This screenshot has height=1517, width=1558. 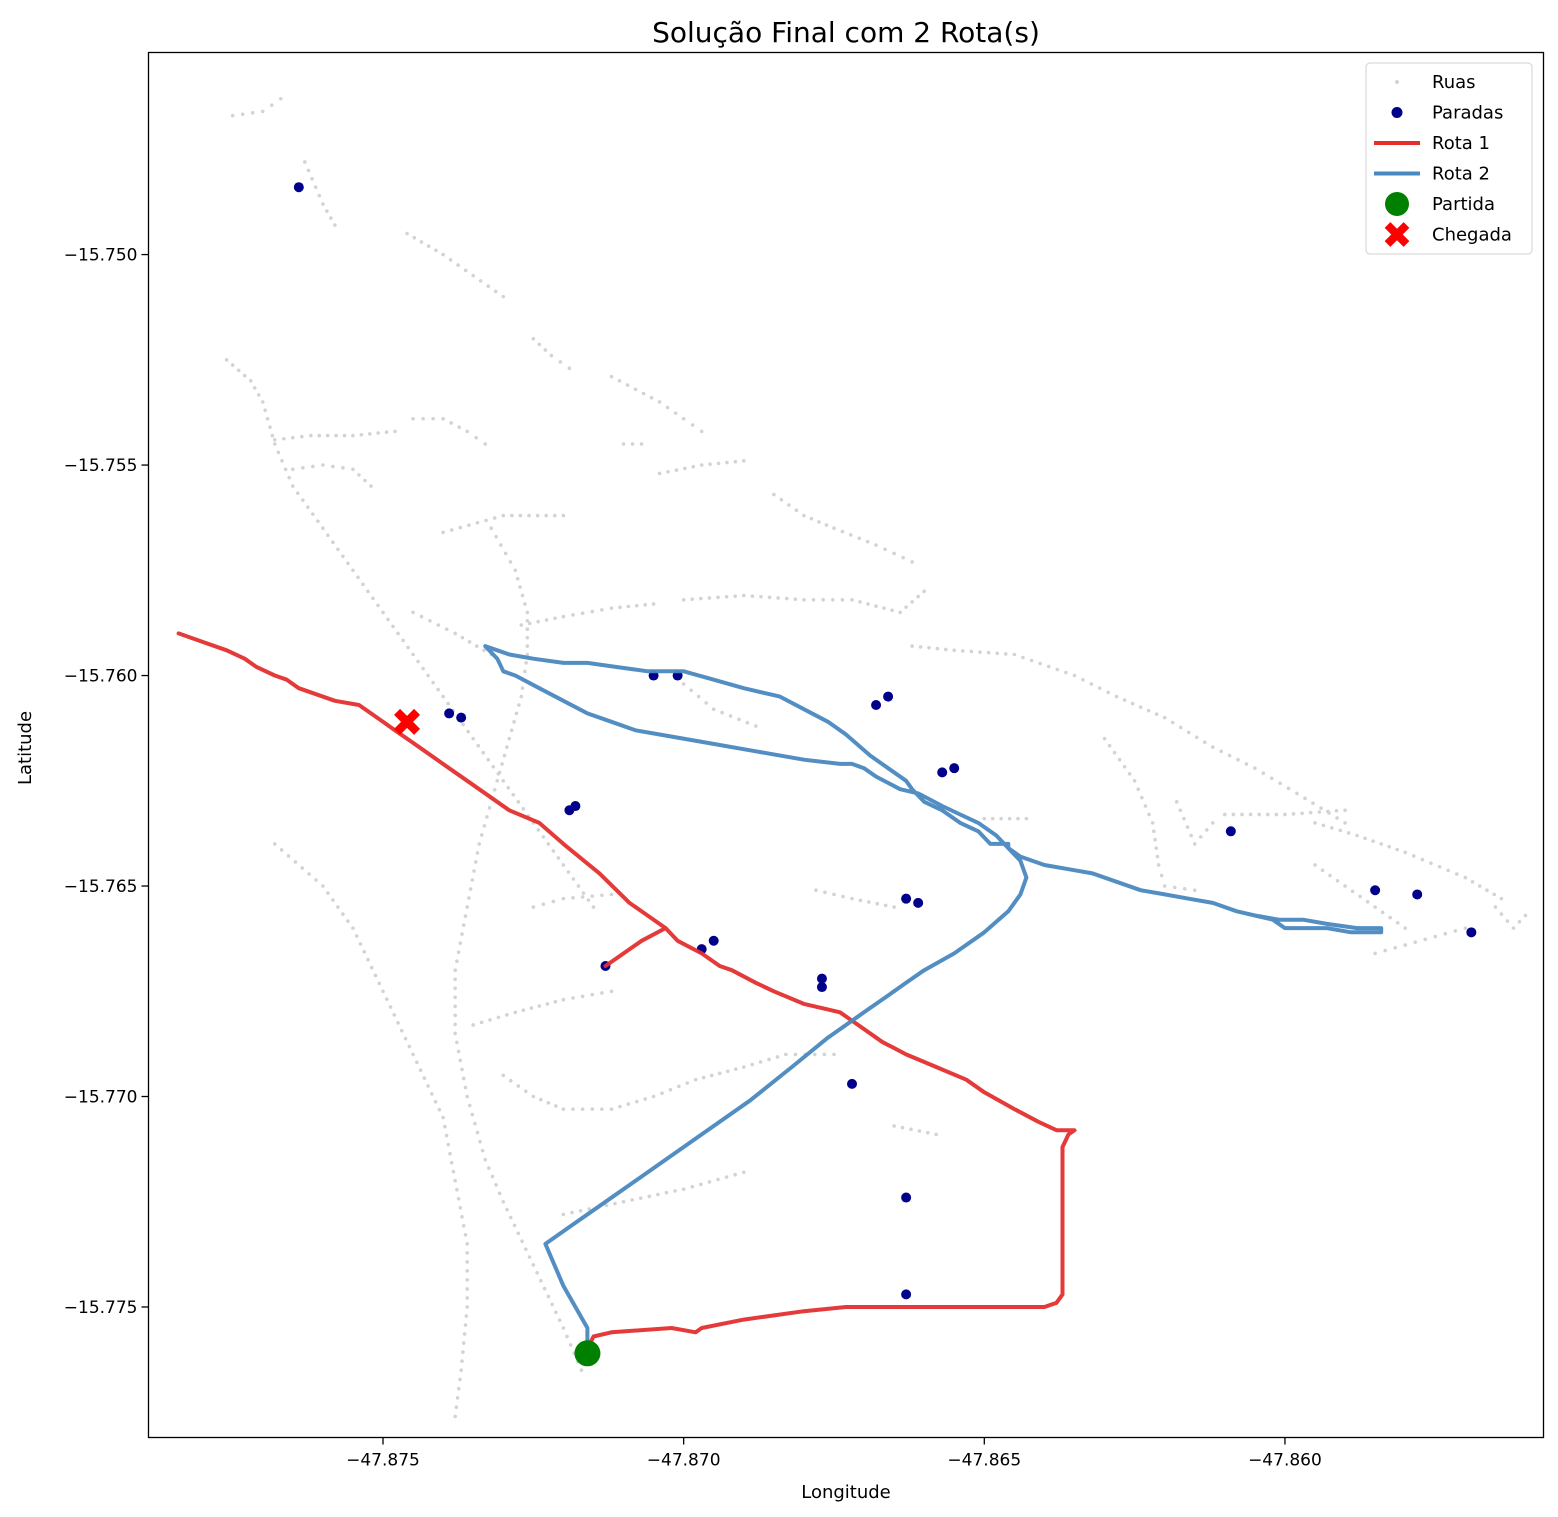 I want to click on legend-label: Paradas, so click(x=1467, y=113).